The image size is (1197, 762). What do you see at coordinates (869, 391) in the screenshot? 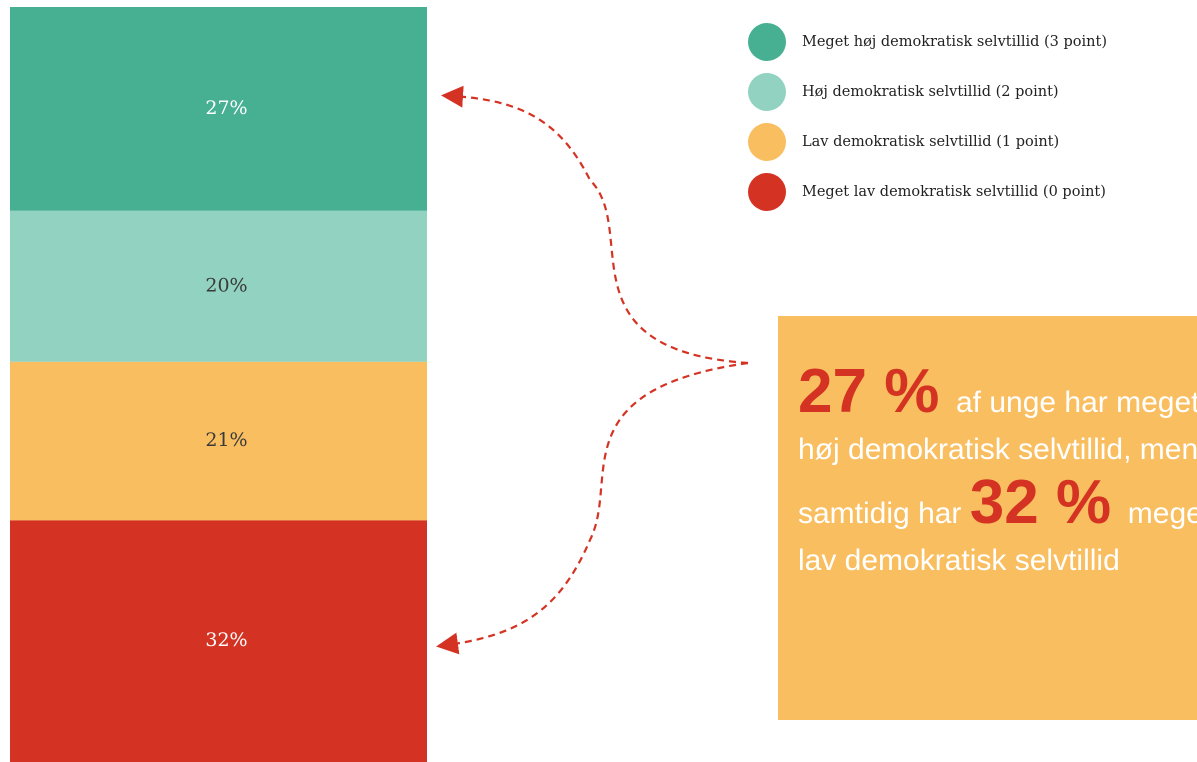
I see `annotation-highlight: 27 %` at bounding box center [869, 391].